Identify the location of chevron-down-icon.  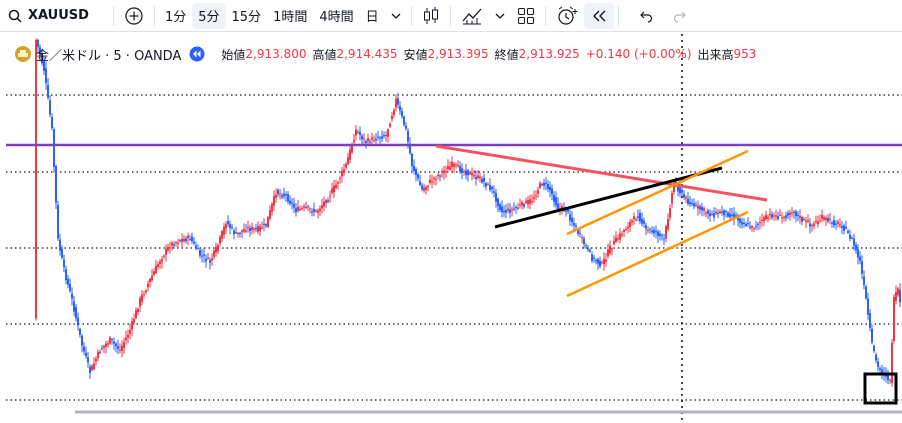
(500, 16).